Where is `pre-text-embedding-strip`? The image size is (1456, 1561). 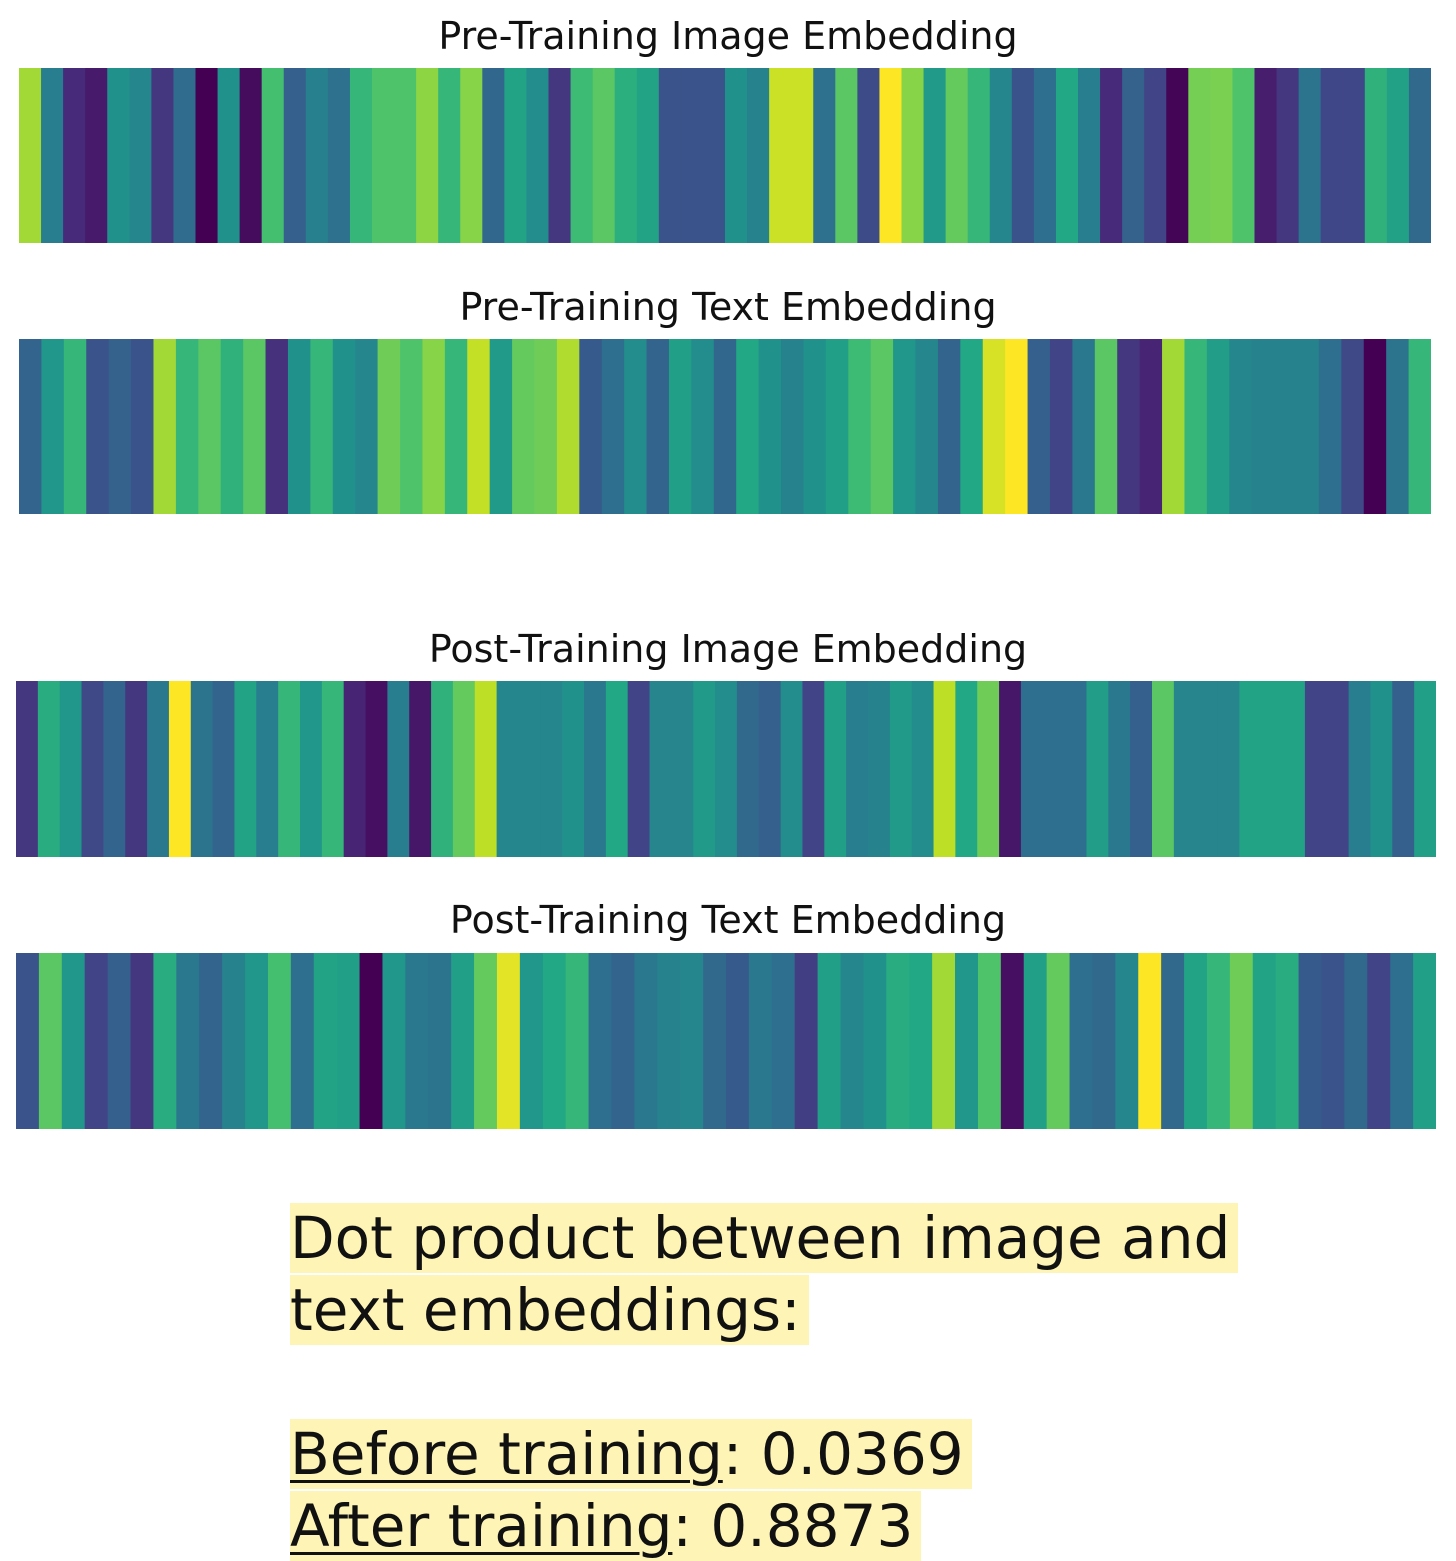 pre-text-embedding-strip is located at coordinates (725, 426).